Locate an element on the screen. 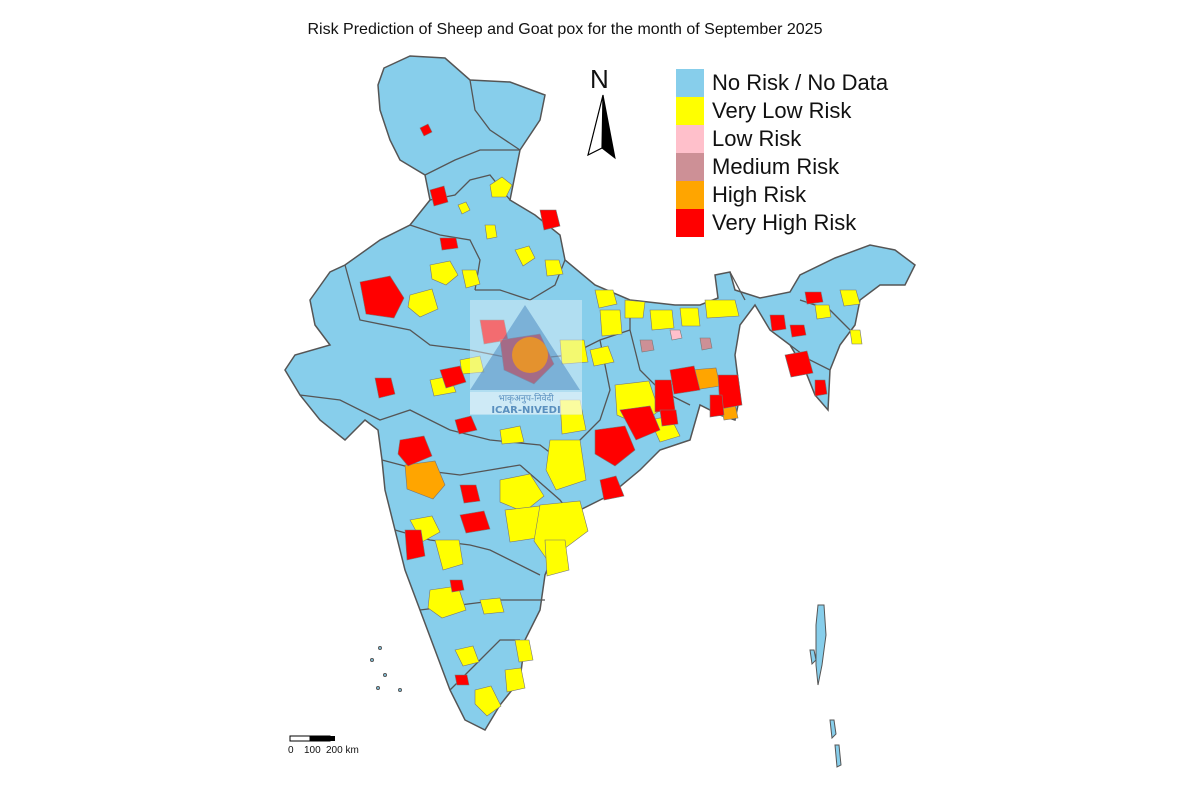 Image resolution: width=1200 pixels, height=800 pixels. watermark-text-line1: भाकृअनुप-निवेदी is located at coordinates (526, 398).